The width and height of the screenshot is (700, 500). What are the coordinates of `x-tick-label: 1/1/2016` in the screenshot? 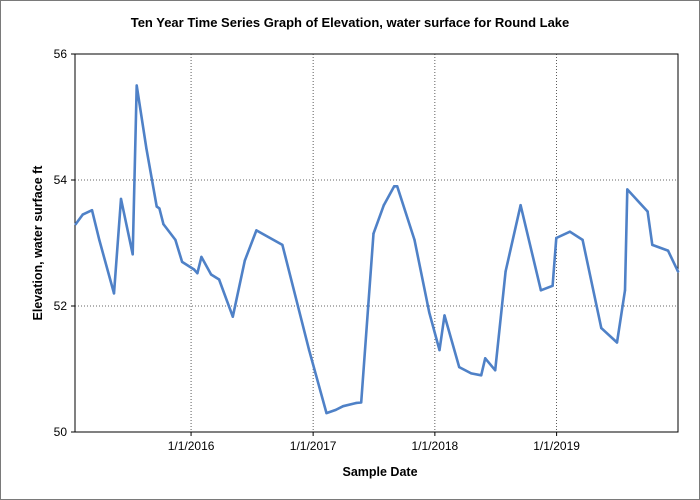 It's located at (191, 446).